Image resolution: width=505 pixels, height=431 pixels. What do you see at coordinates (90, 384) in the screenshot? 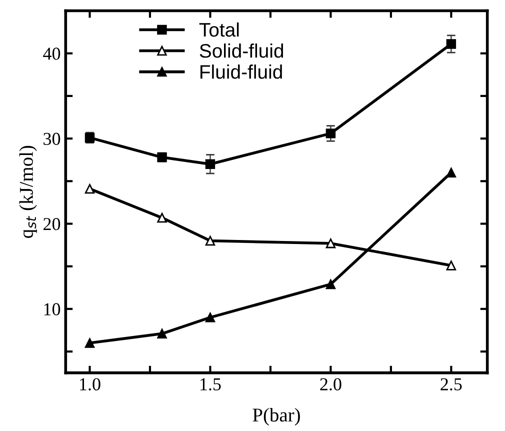
I see `x-tick-label: 1.0` at bounding box center [90, 384].